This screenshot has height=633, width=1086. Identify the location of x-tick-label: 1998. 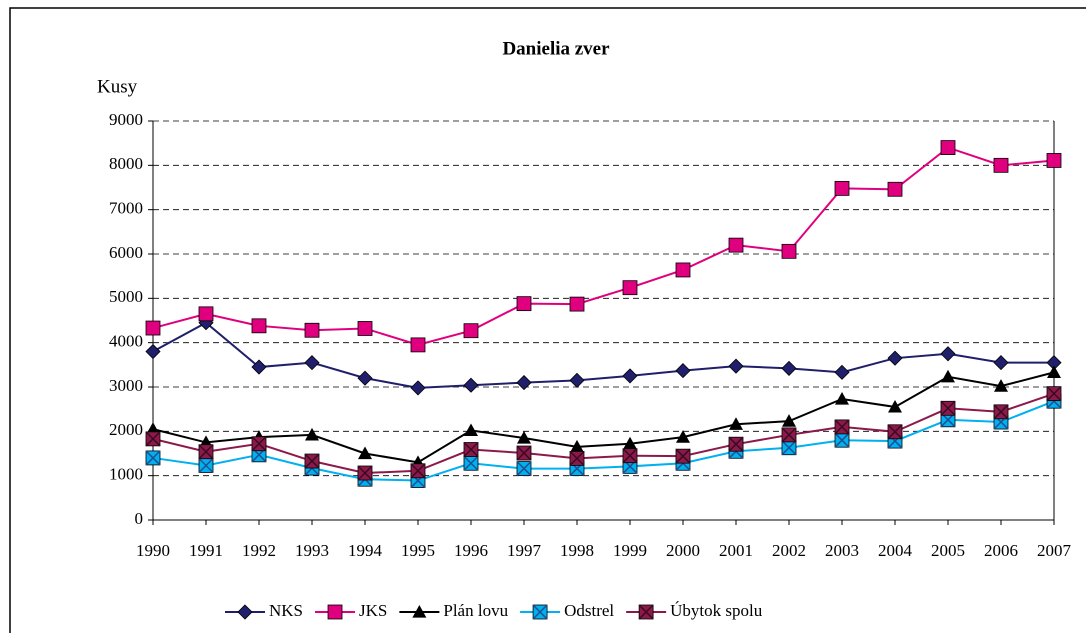
(577, 550).